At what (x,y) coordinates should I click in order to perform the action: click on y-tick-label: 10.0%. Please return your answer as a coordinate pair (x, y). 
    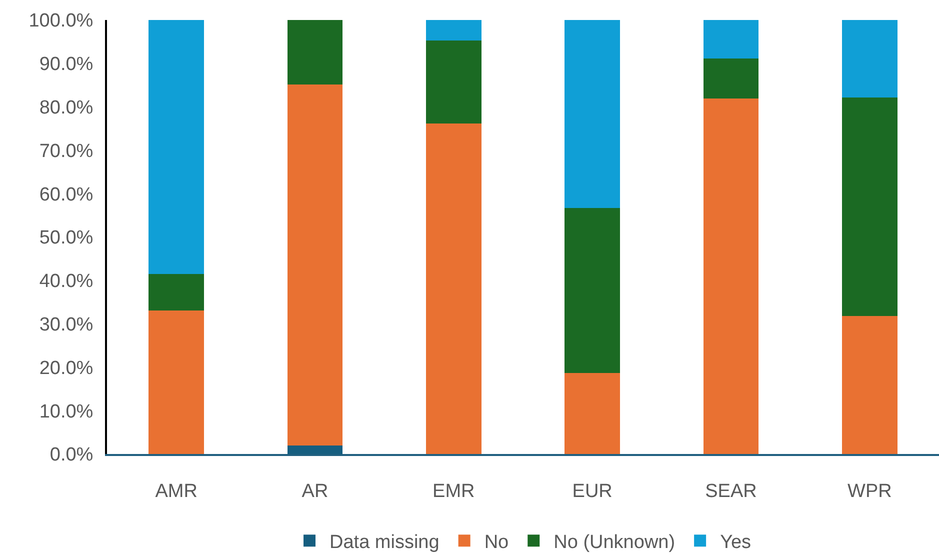
    Looking at the image, I should click on (66, 411).